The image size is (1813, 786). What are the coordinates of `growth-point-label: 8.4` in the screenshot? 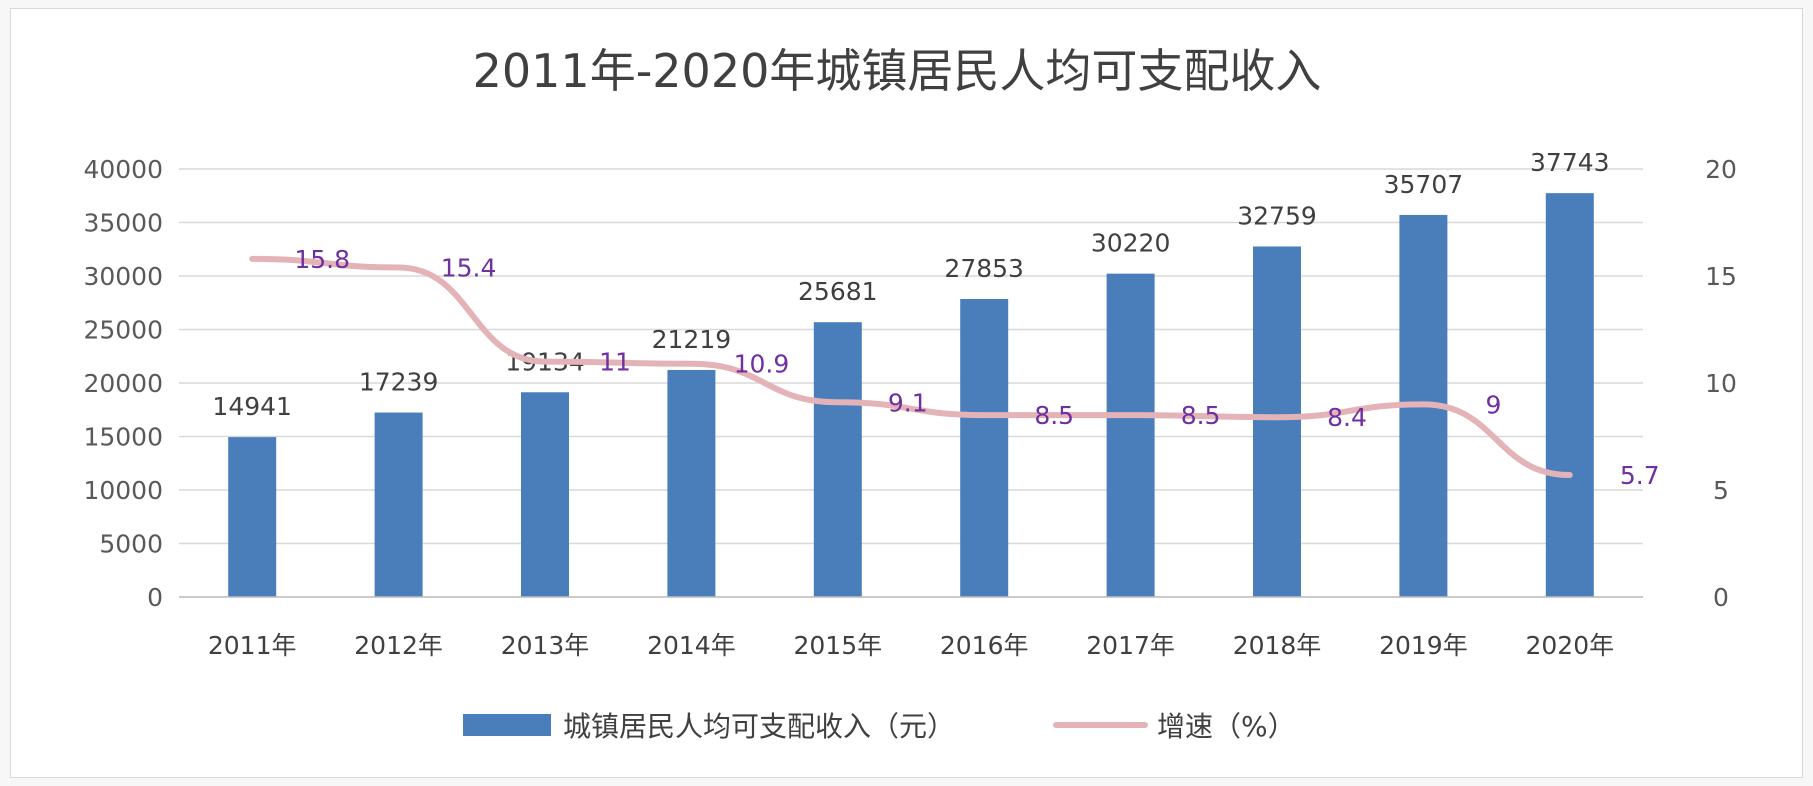 It's located at (1347, 417).